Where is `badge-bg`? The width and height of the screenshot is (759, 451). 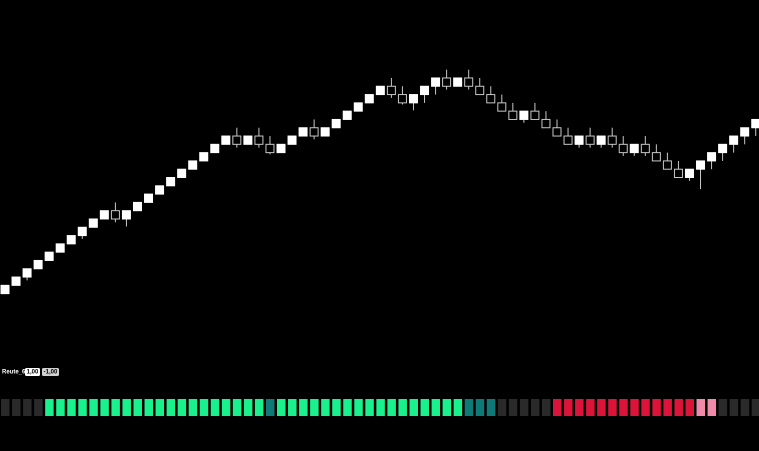 badge-bg is located at coordinates (32, 372).